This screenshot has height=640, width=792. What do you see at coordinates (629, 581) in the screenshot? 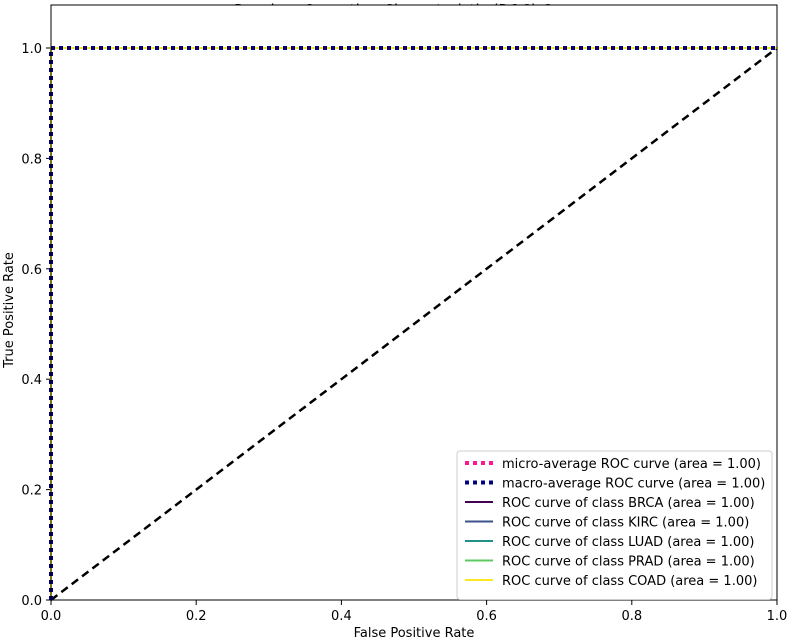
I see `legend-label-6: ROC curve of class COAD (area = 1.00)` at bounding box center [629, 581].